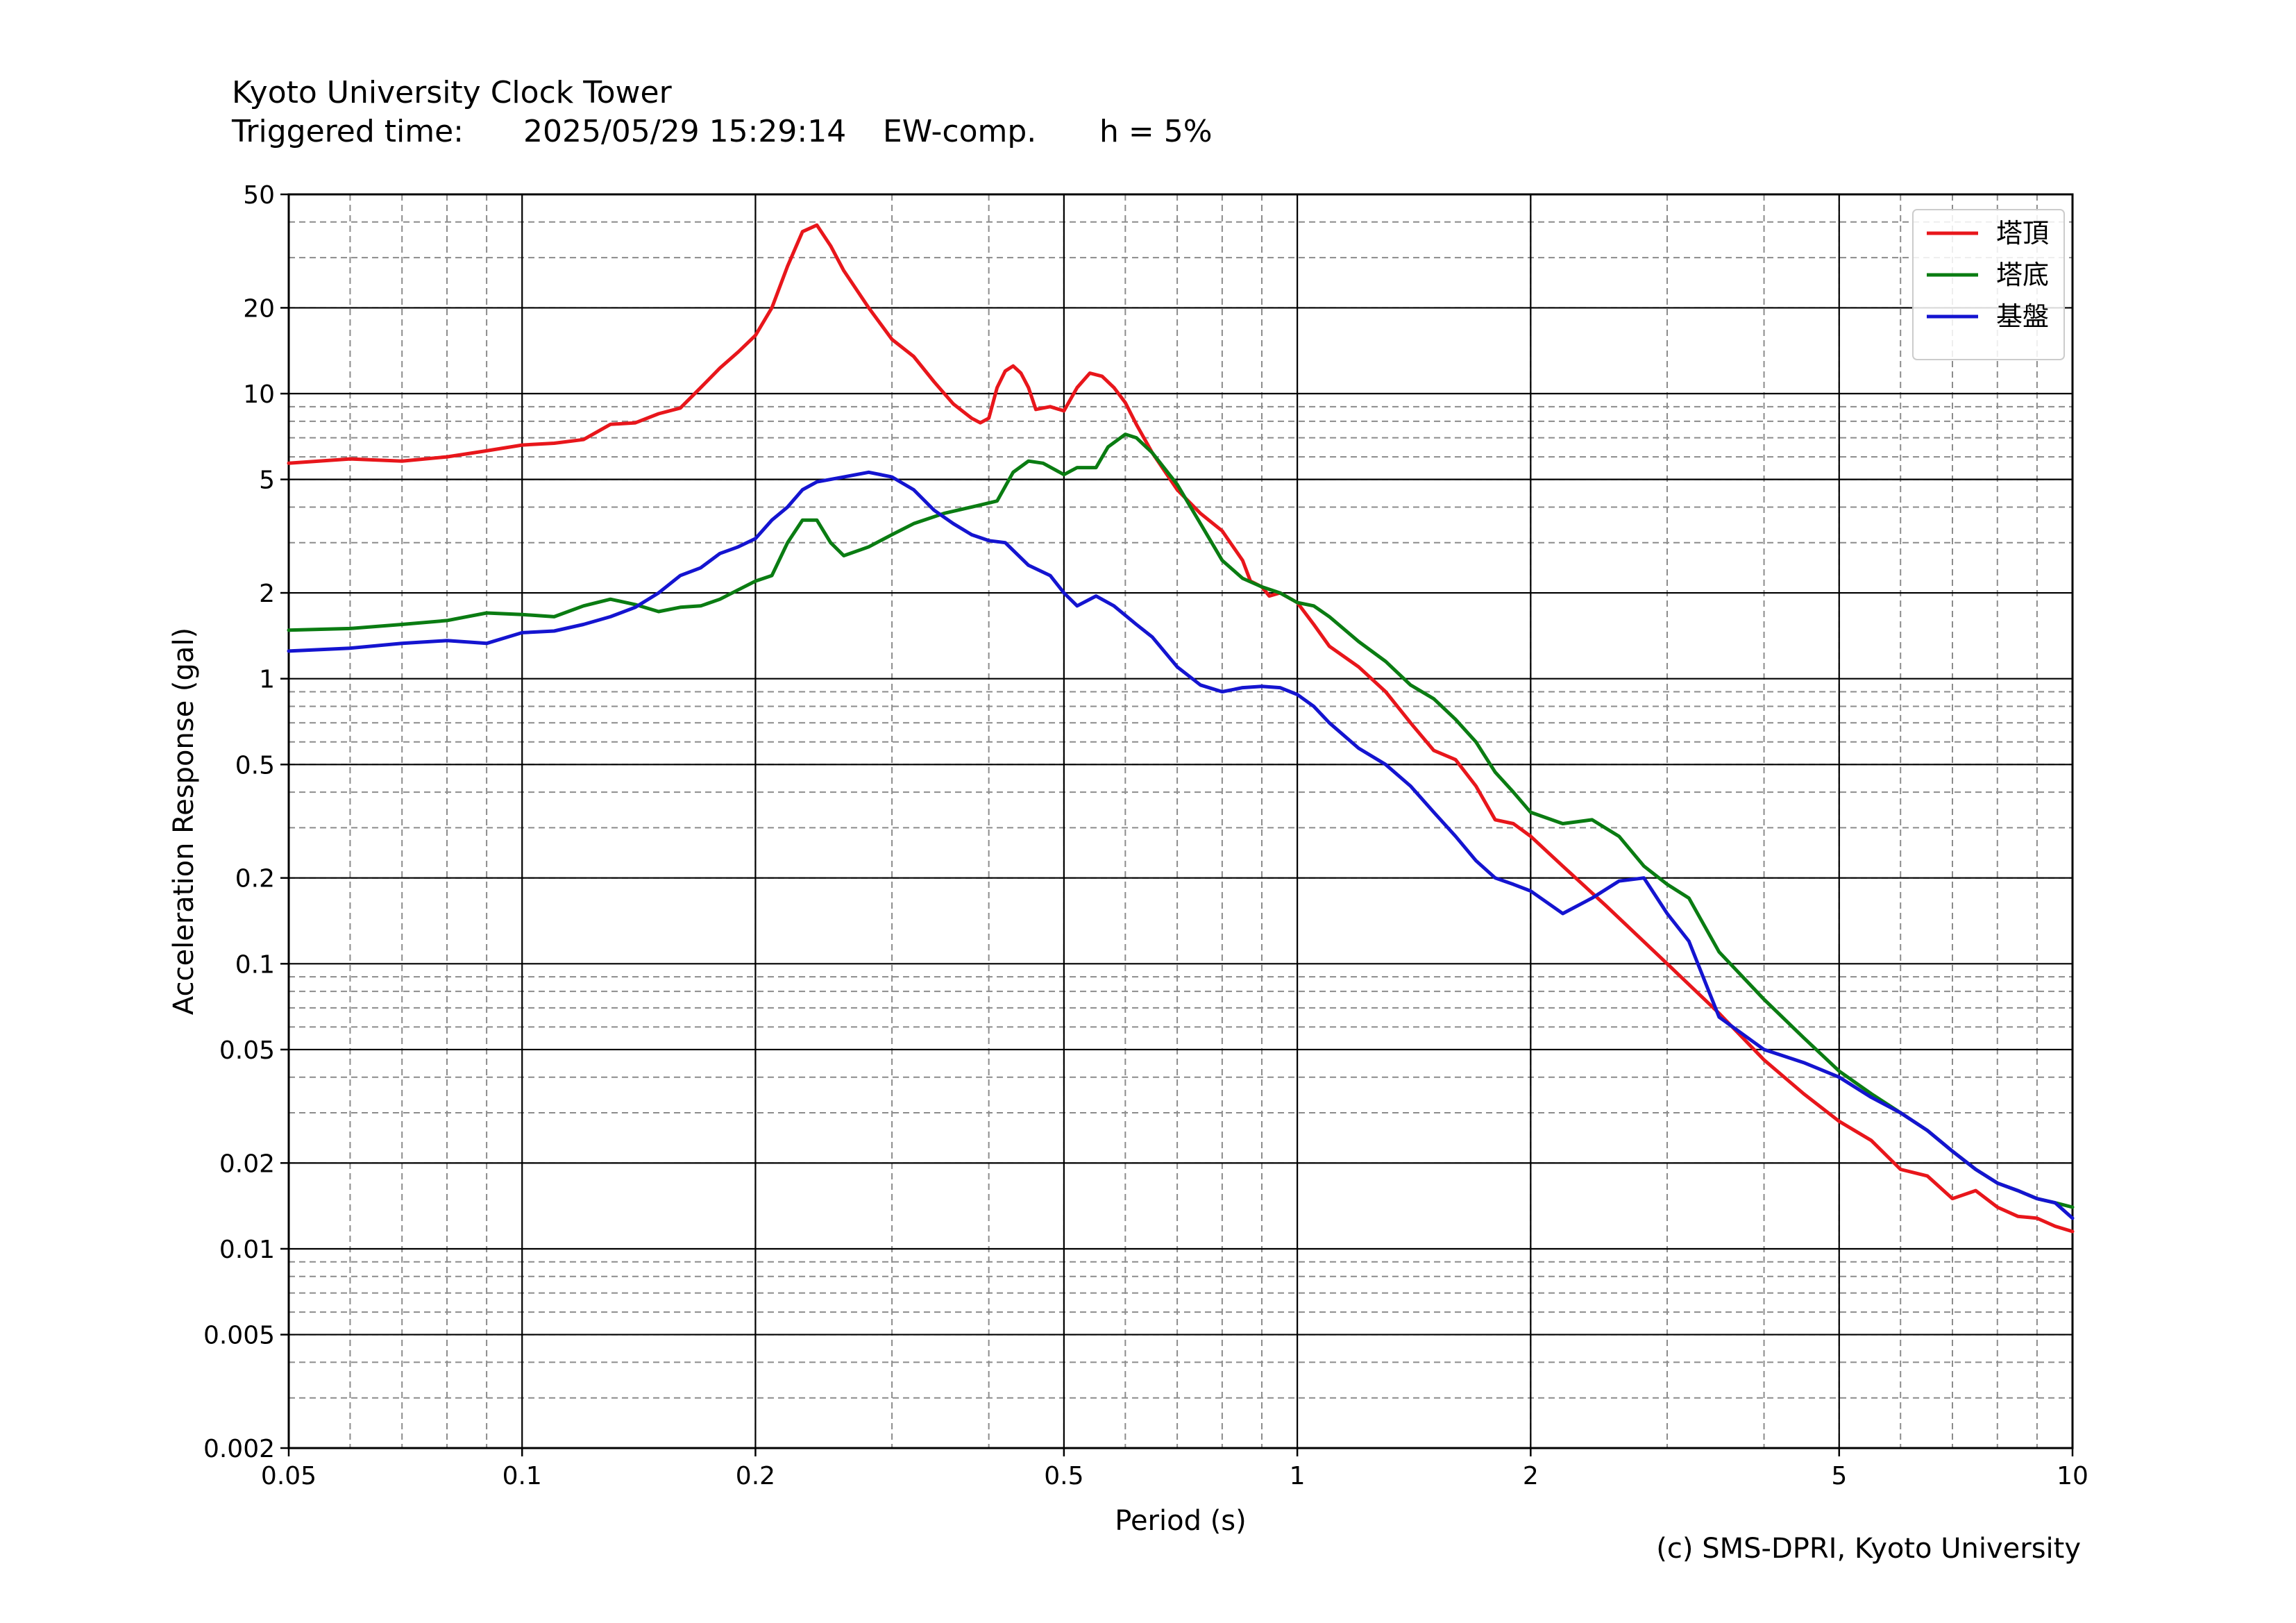 The width and height of the screenshot is (2296, 1623). Describe the element at coordinates (267, 594) in the screenshot. I see `y-tick-label: 2` at that location.